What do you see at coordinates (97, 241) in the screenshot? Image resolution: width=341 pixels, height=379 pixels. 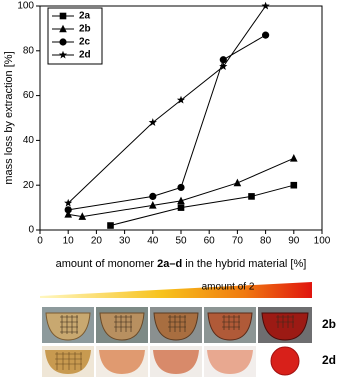 I see `x-tick-label: 20` at bounding box center [97, 241].